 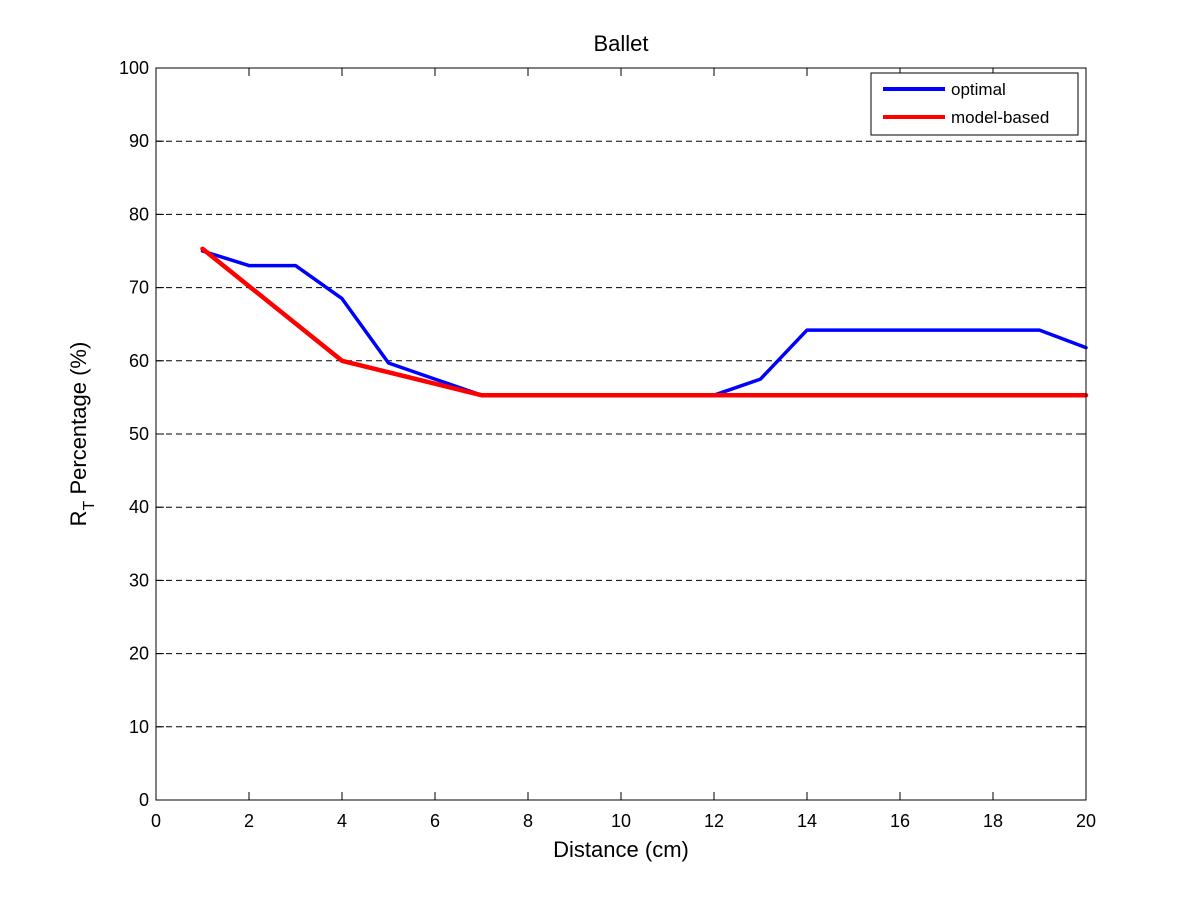 I want to click on y-tick-label: 80, so click(x=139, y=214).